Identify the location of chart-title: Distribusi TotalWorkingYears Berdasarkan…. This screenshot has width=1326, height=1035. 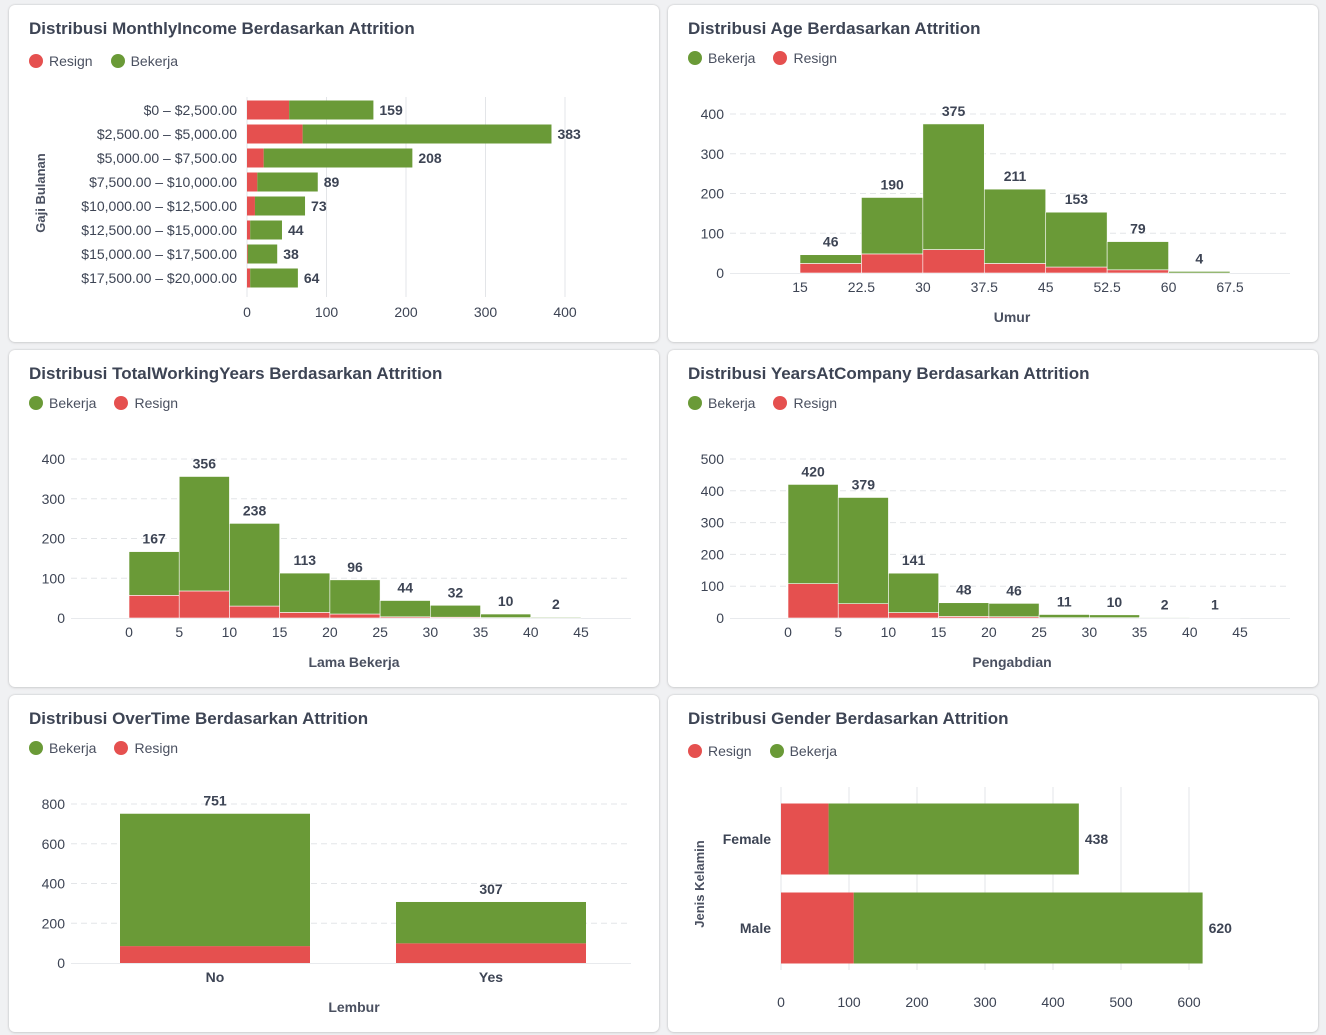
(236, 373).